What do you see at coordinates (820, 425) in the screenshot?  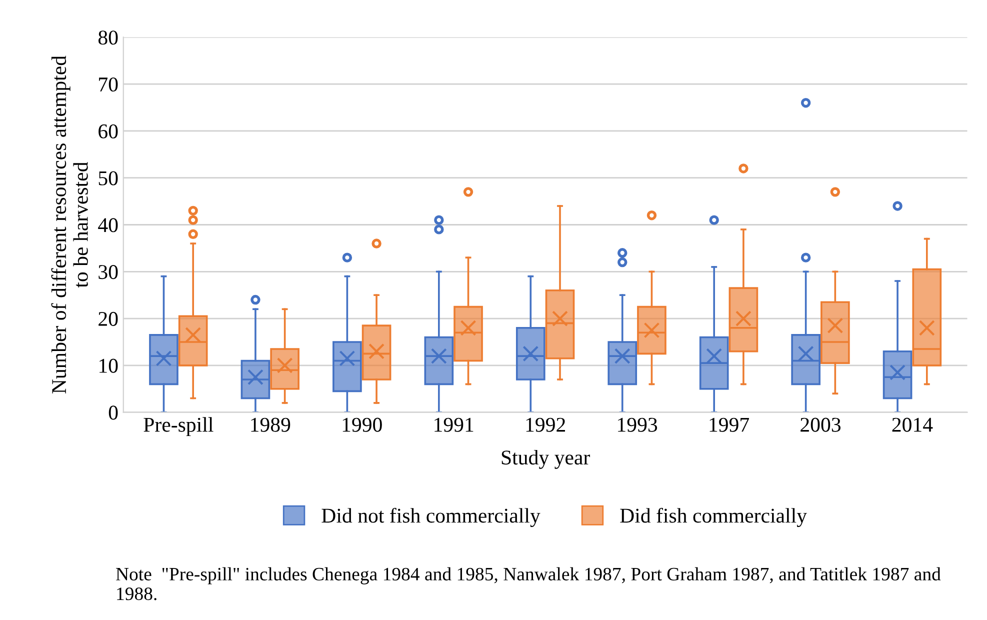 I see `x-tick-label: 2003` at bounding box center [820, 425].